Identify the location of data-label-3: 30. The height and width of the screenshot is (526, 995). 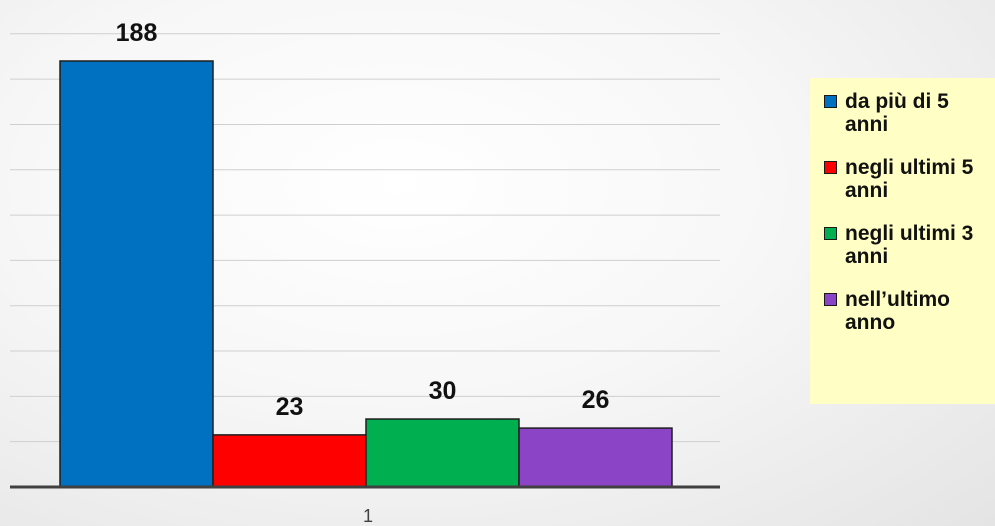
(443, 391).